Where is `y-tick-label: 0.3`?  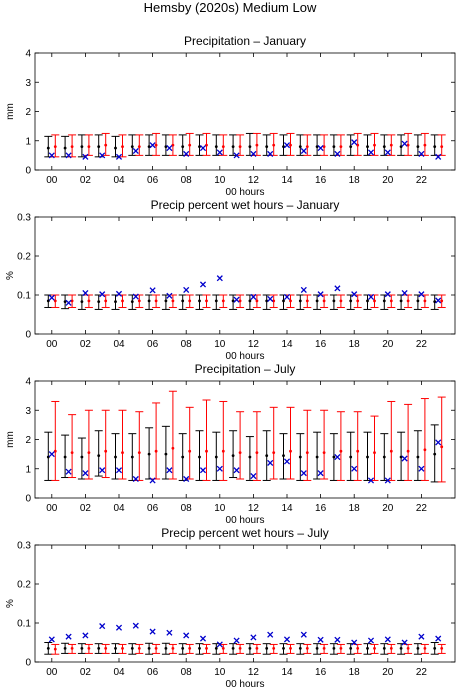 y-tick-label: 0.3 is located at coordinates (24, 546).